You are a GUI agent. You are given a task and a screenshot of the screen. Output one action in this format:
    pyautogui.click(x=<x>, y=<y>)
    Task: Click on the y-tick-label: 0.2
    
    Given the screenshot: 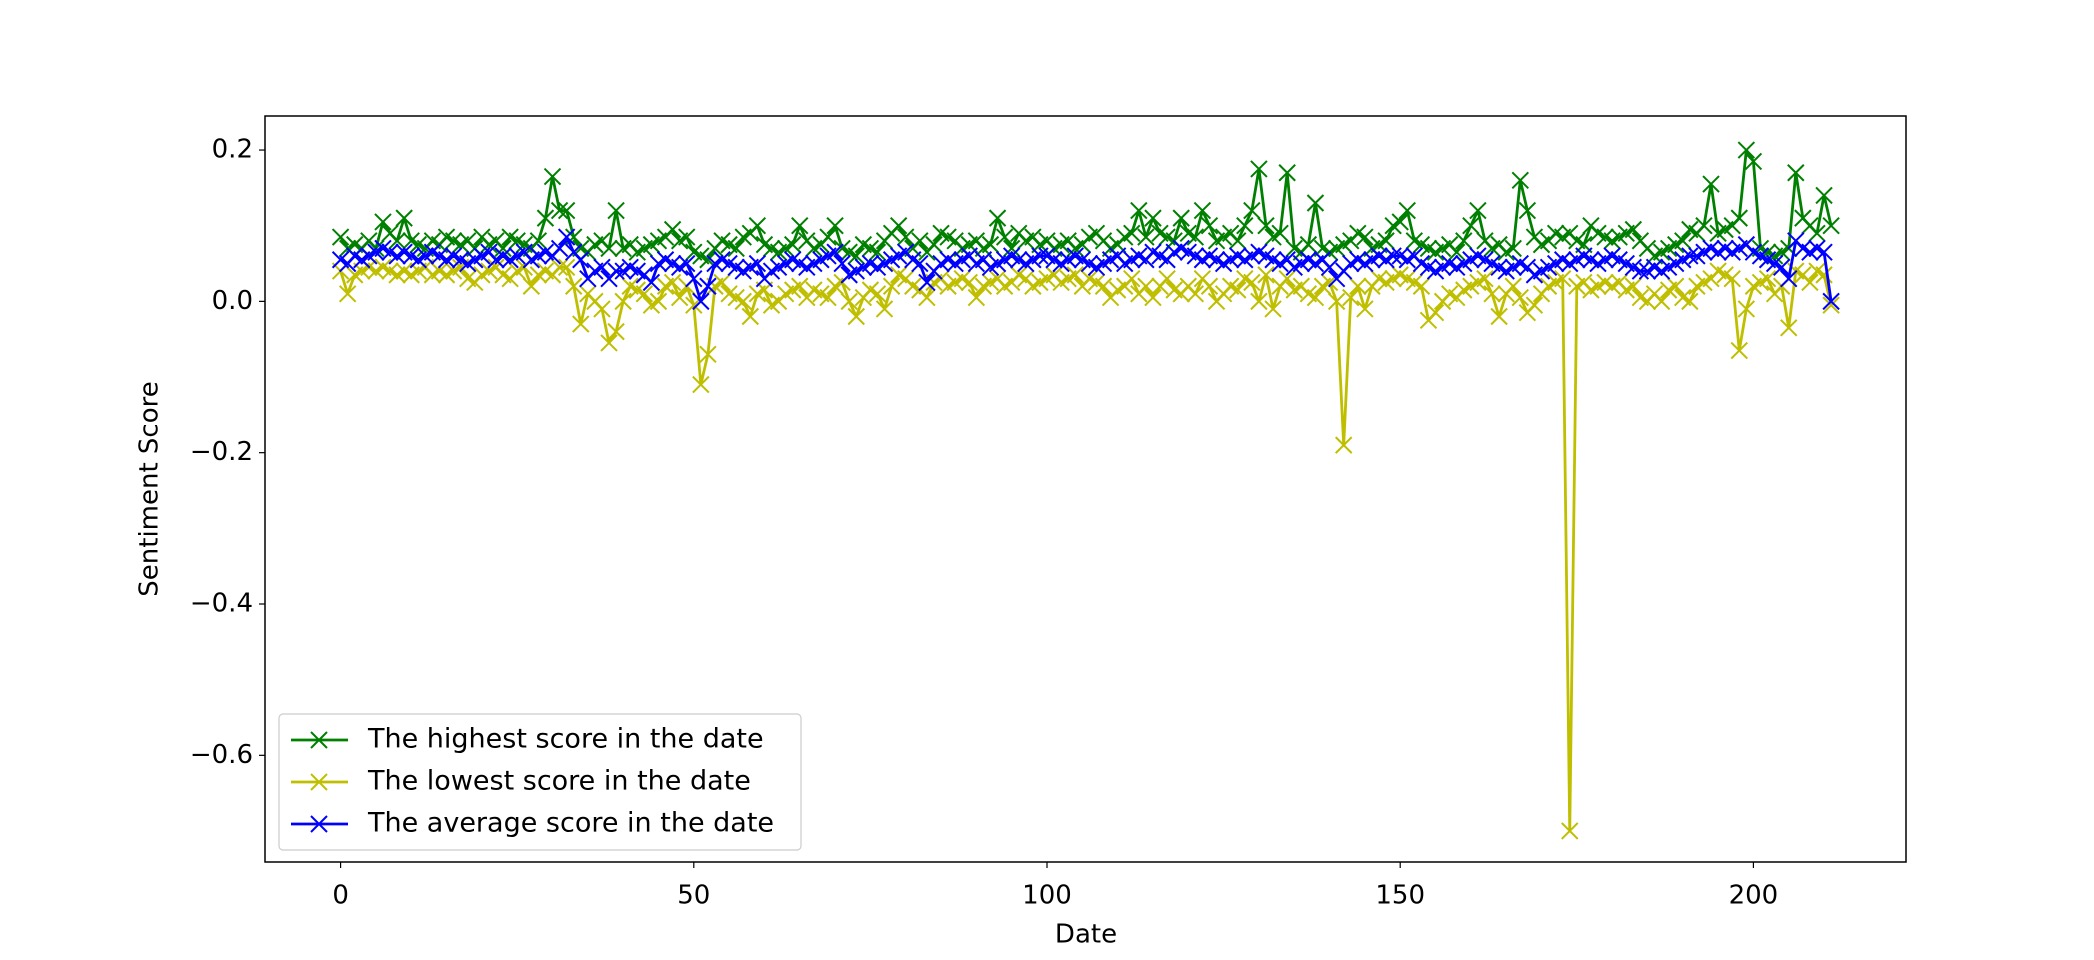 What is the action you would take?
    pyautogui.click(x=232, y=150)
    